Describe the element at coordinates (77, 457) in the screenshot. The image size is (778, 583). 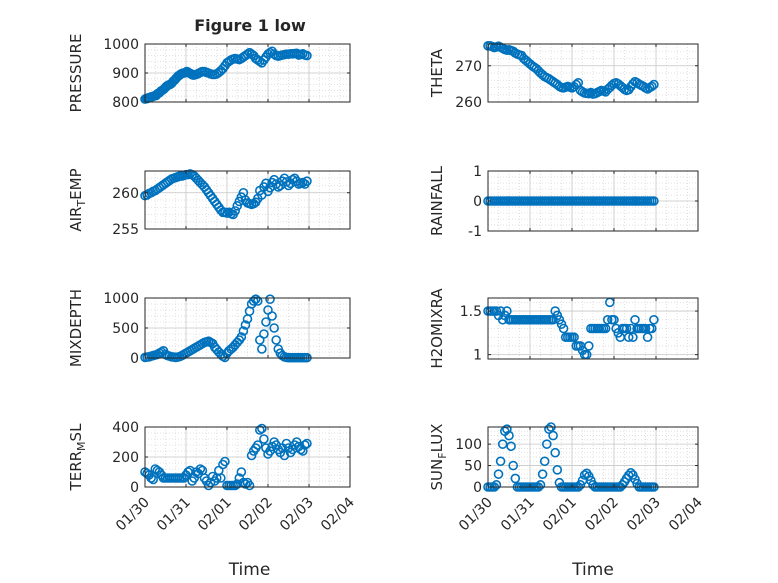
I see `y-axis-label: TERRMSL` at that location.